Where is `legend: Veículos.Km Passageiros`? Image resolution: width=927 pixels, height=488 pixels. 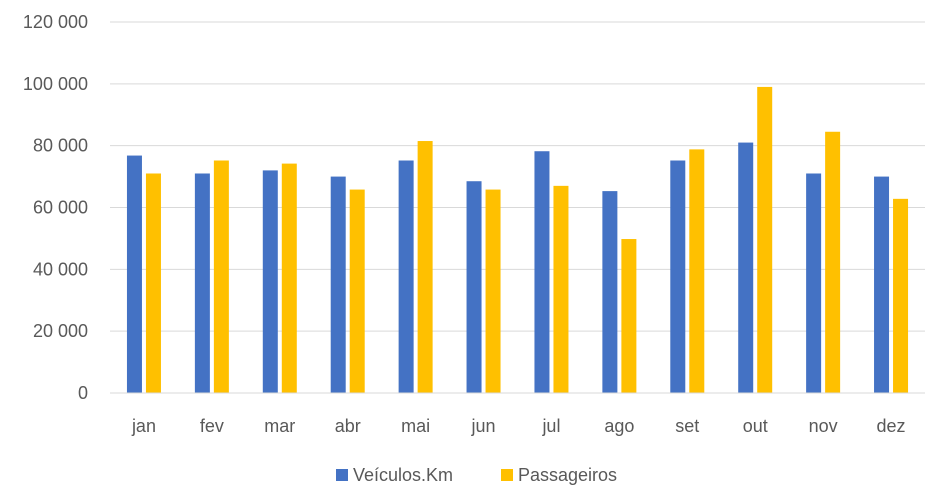
legend: Veículos.Km Passageiros is located at coordinates (476, 475).